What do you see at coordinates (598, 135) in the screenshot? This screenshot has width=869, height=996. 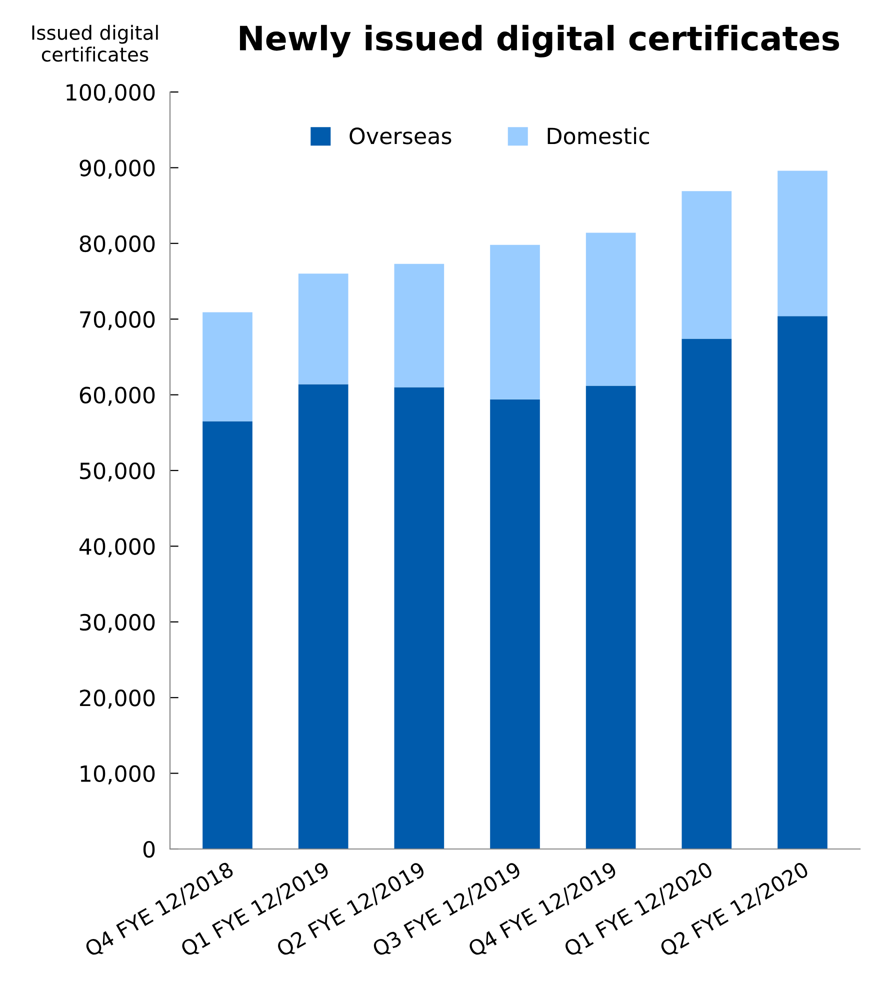 I see `legend-label: Domestic` at bounding box center [598, 135].